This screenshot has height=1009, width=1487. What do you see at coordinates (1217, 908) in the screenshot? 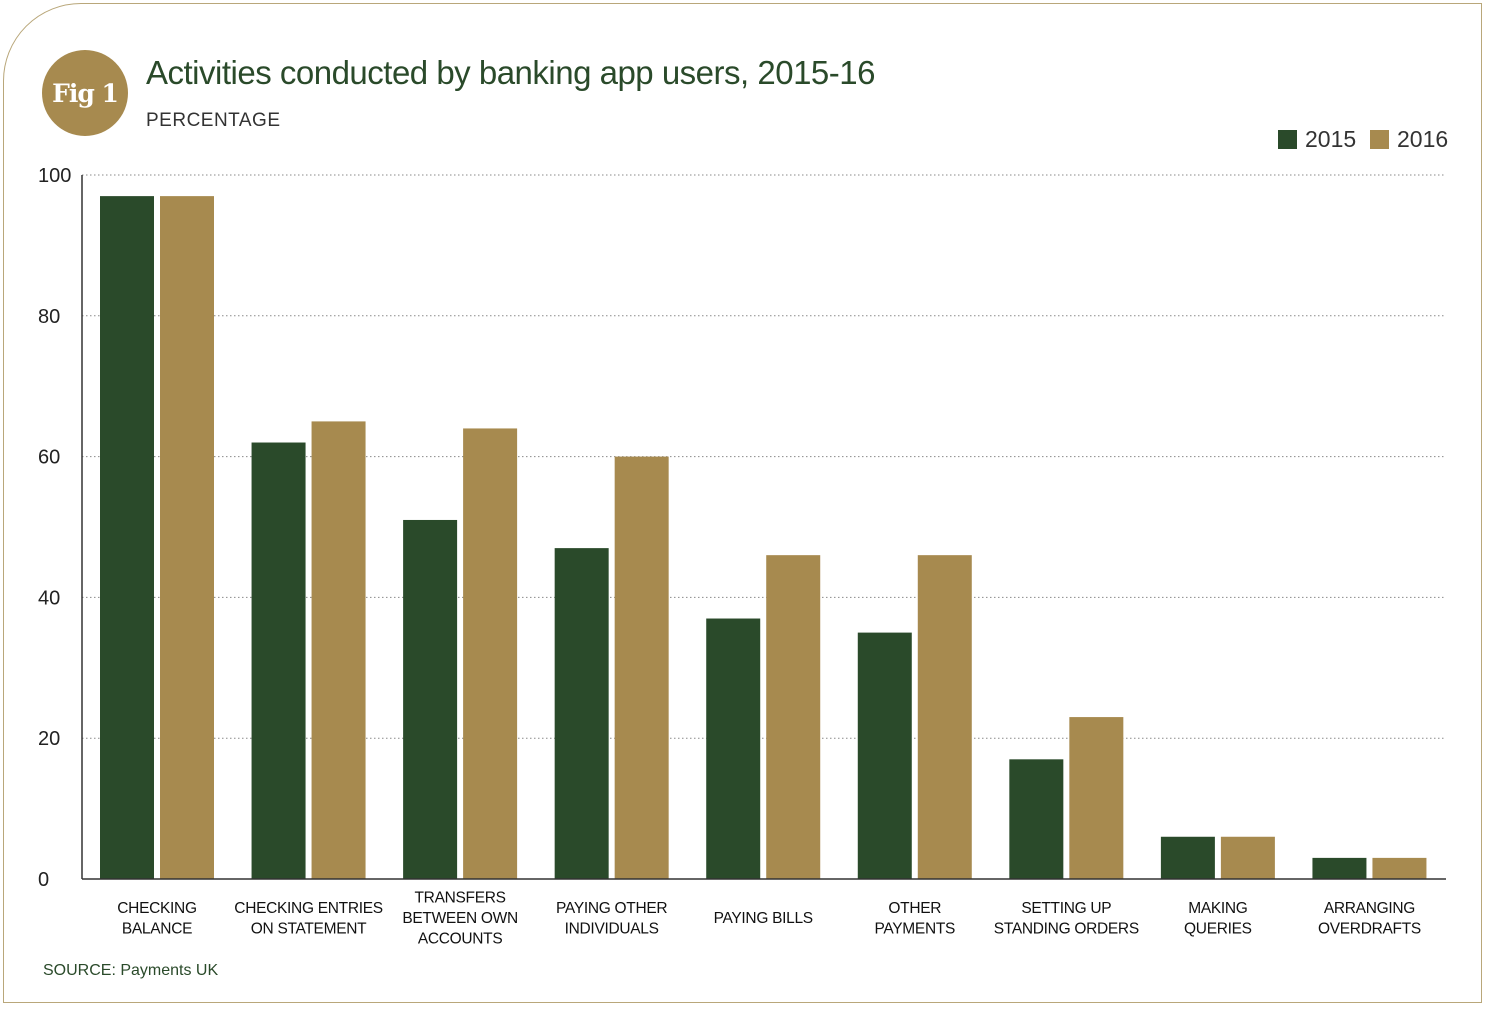
I see `category-label-line: MAKING` at bounding box center [1217, 908].